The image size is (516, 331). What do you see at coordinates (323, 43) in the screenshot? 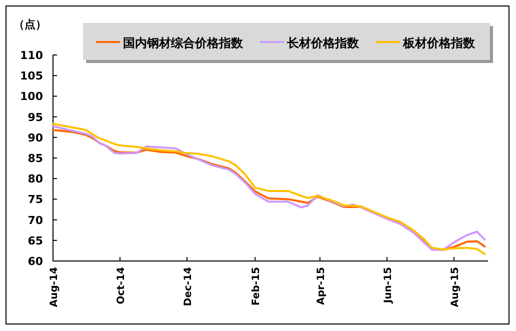
I see `legend-label: 长材价格指数` at bounding box center [323, 43].